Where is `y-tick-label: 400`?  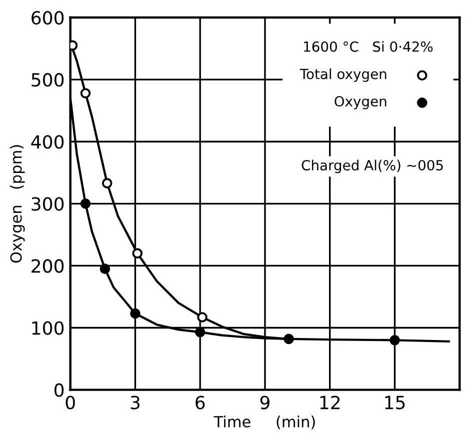 y-tick-label: 400 is located at coordinates (47, 142).